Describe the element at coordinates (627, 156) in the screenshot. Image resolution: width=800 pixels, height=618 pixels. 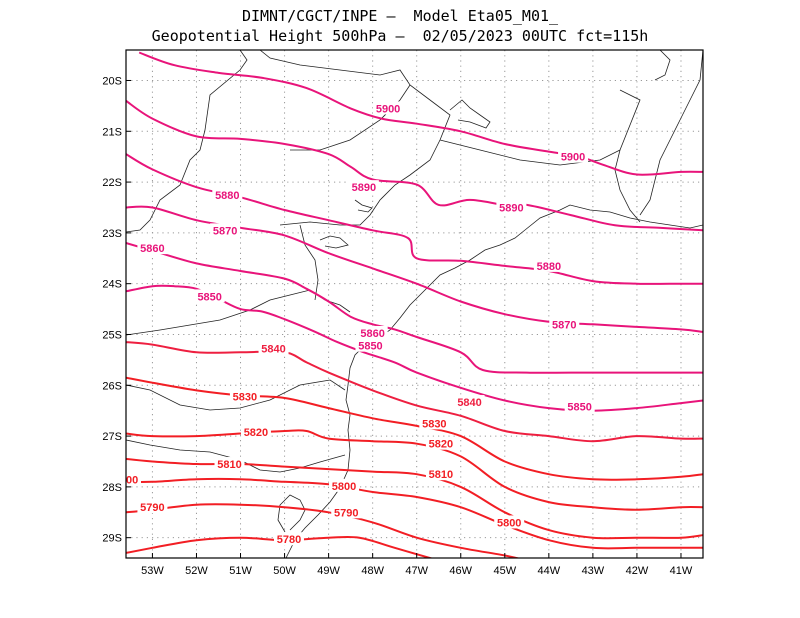
I see `state-border-es` at that location.